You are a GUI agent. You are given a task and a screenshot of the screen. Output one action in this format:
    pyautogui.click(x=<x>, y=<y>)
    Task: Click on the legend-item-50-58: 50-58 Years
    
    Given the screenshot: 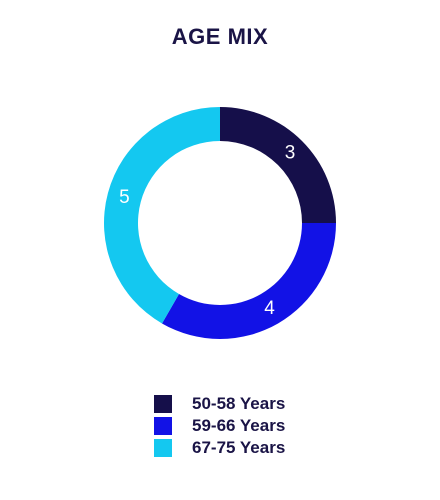 What is the action you would take?
    pyautogui.click(x=219, y=404)
    